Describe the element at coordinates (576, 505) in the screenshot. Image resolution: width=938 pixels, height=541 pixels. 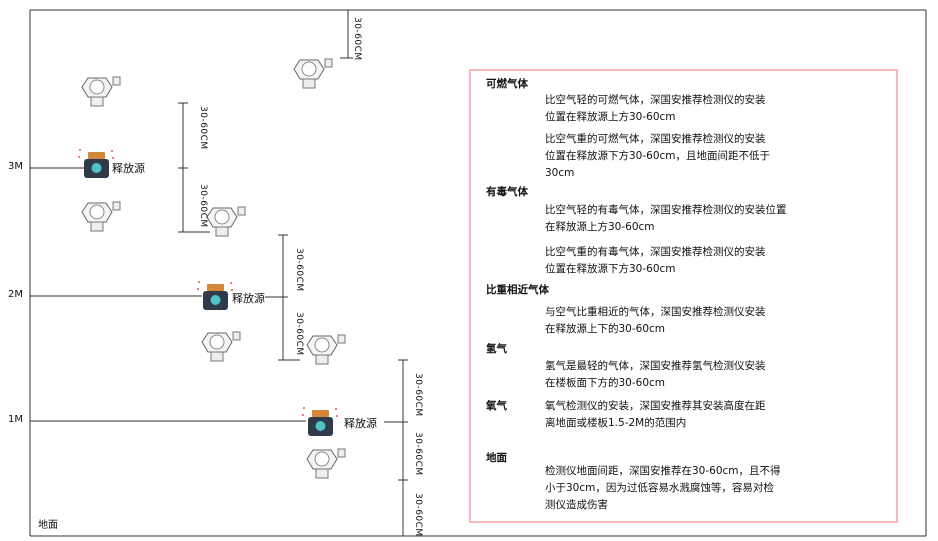
I see `section-text-line: 测仪造成伤害` at that location.